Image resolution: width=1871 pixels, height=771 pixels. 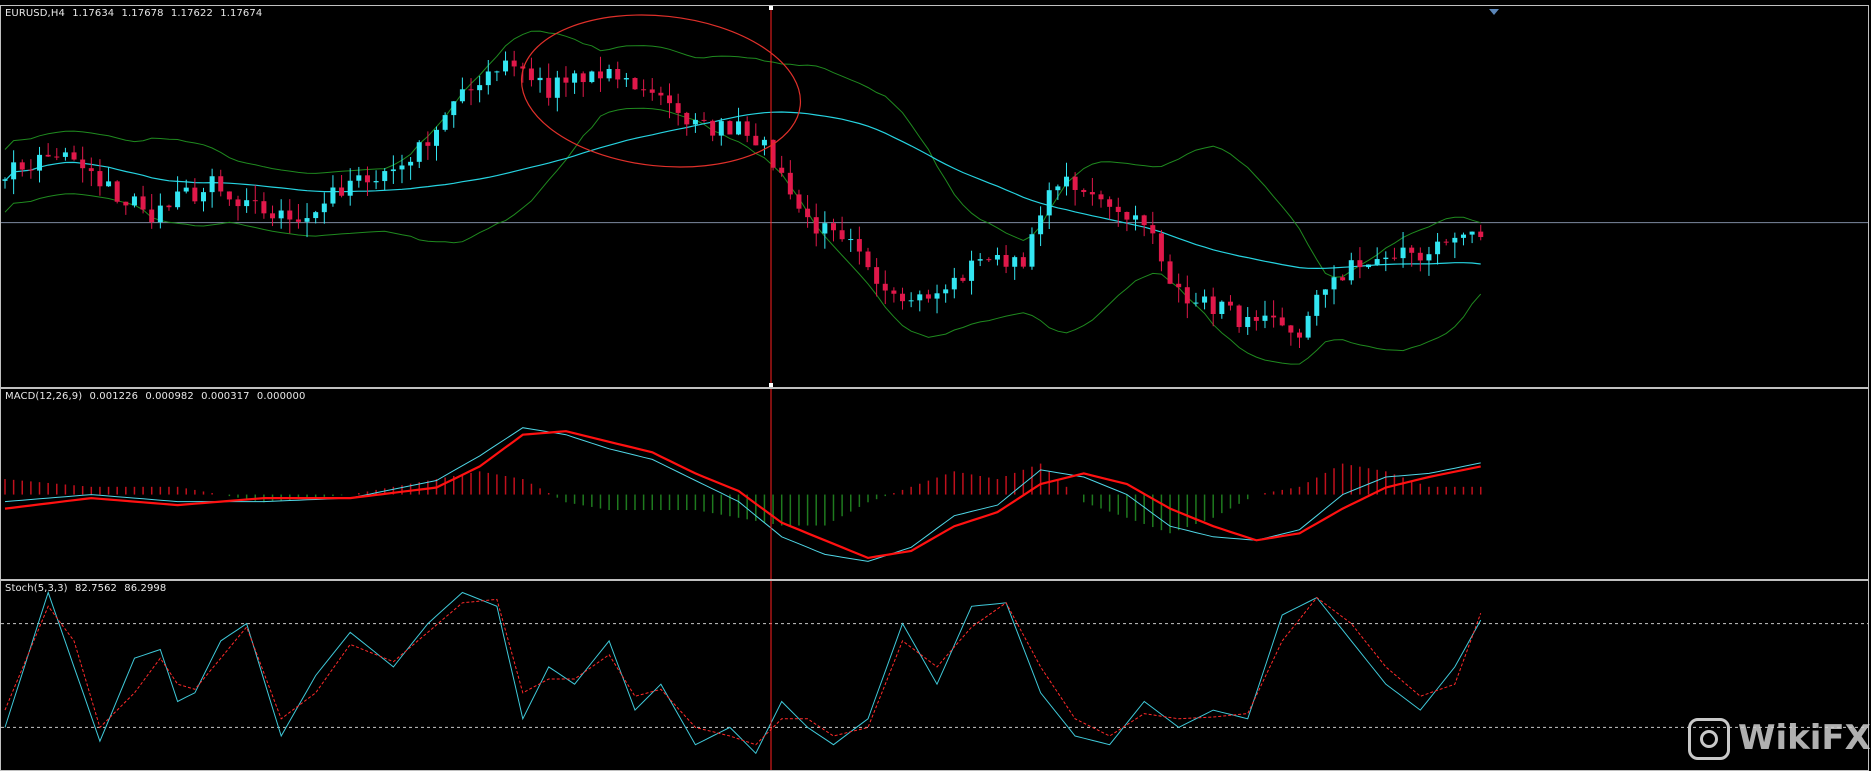 I want to click on macd-value-1: 0.001226, so click(x=114, y=396).